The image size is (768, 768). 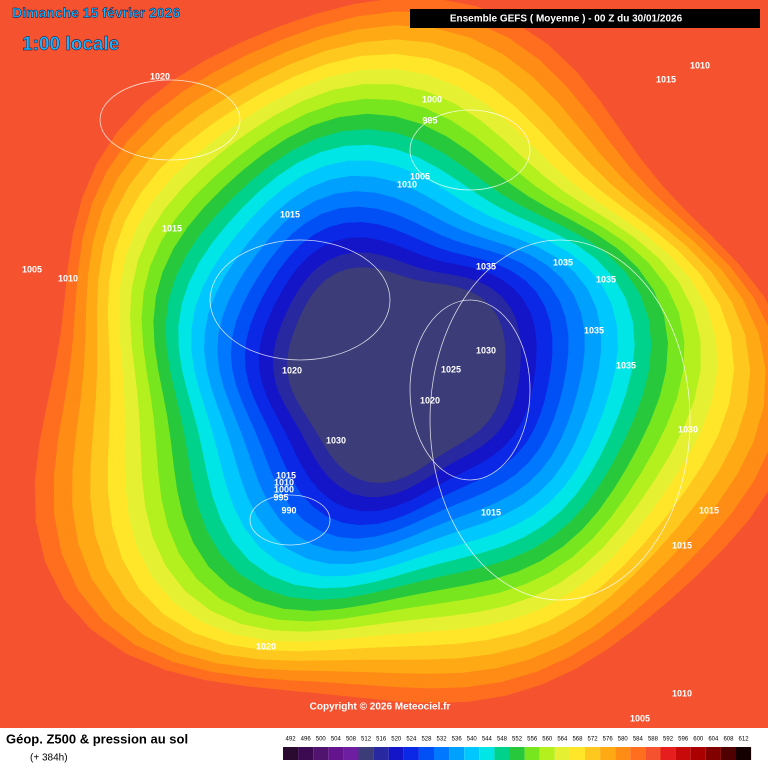 I want to click on legend-label: 588, so click(x=653, y=740).